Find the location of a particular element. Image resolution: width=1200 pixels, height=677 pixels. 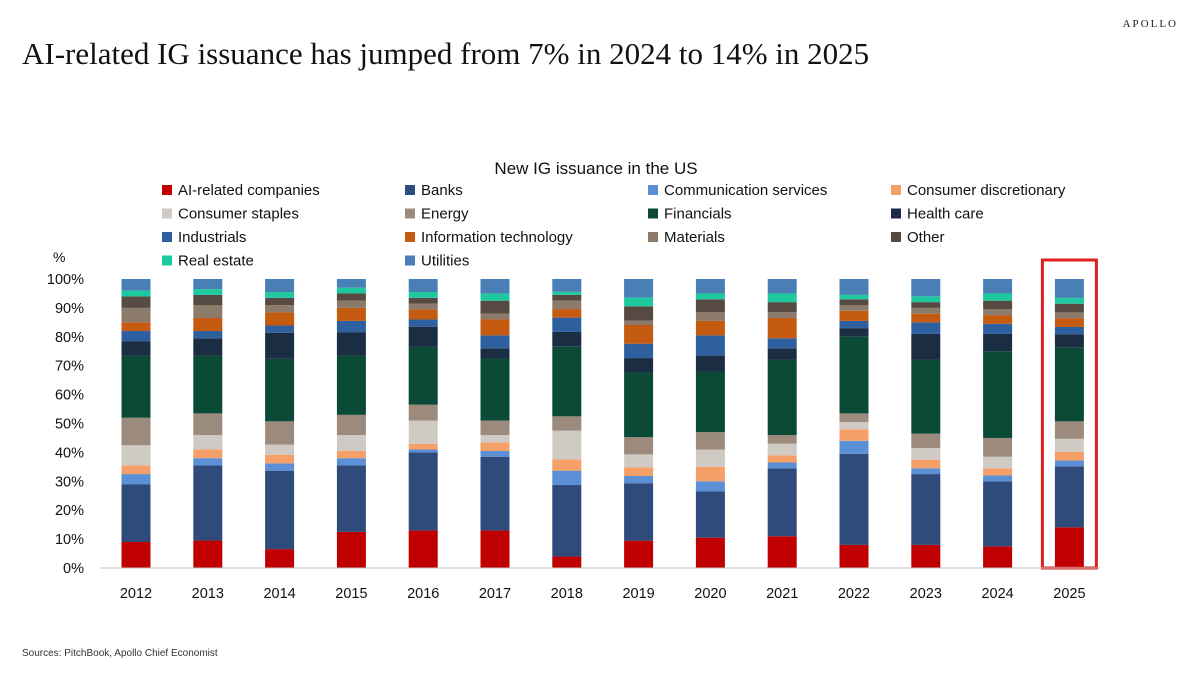

bar-stack-2019 is located at coordinates (639, 423).